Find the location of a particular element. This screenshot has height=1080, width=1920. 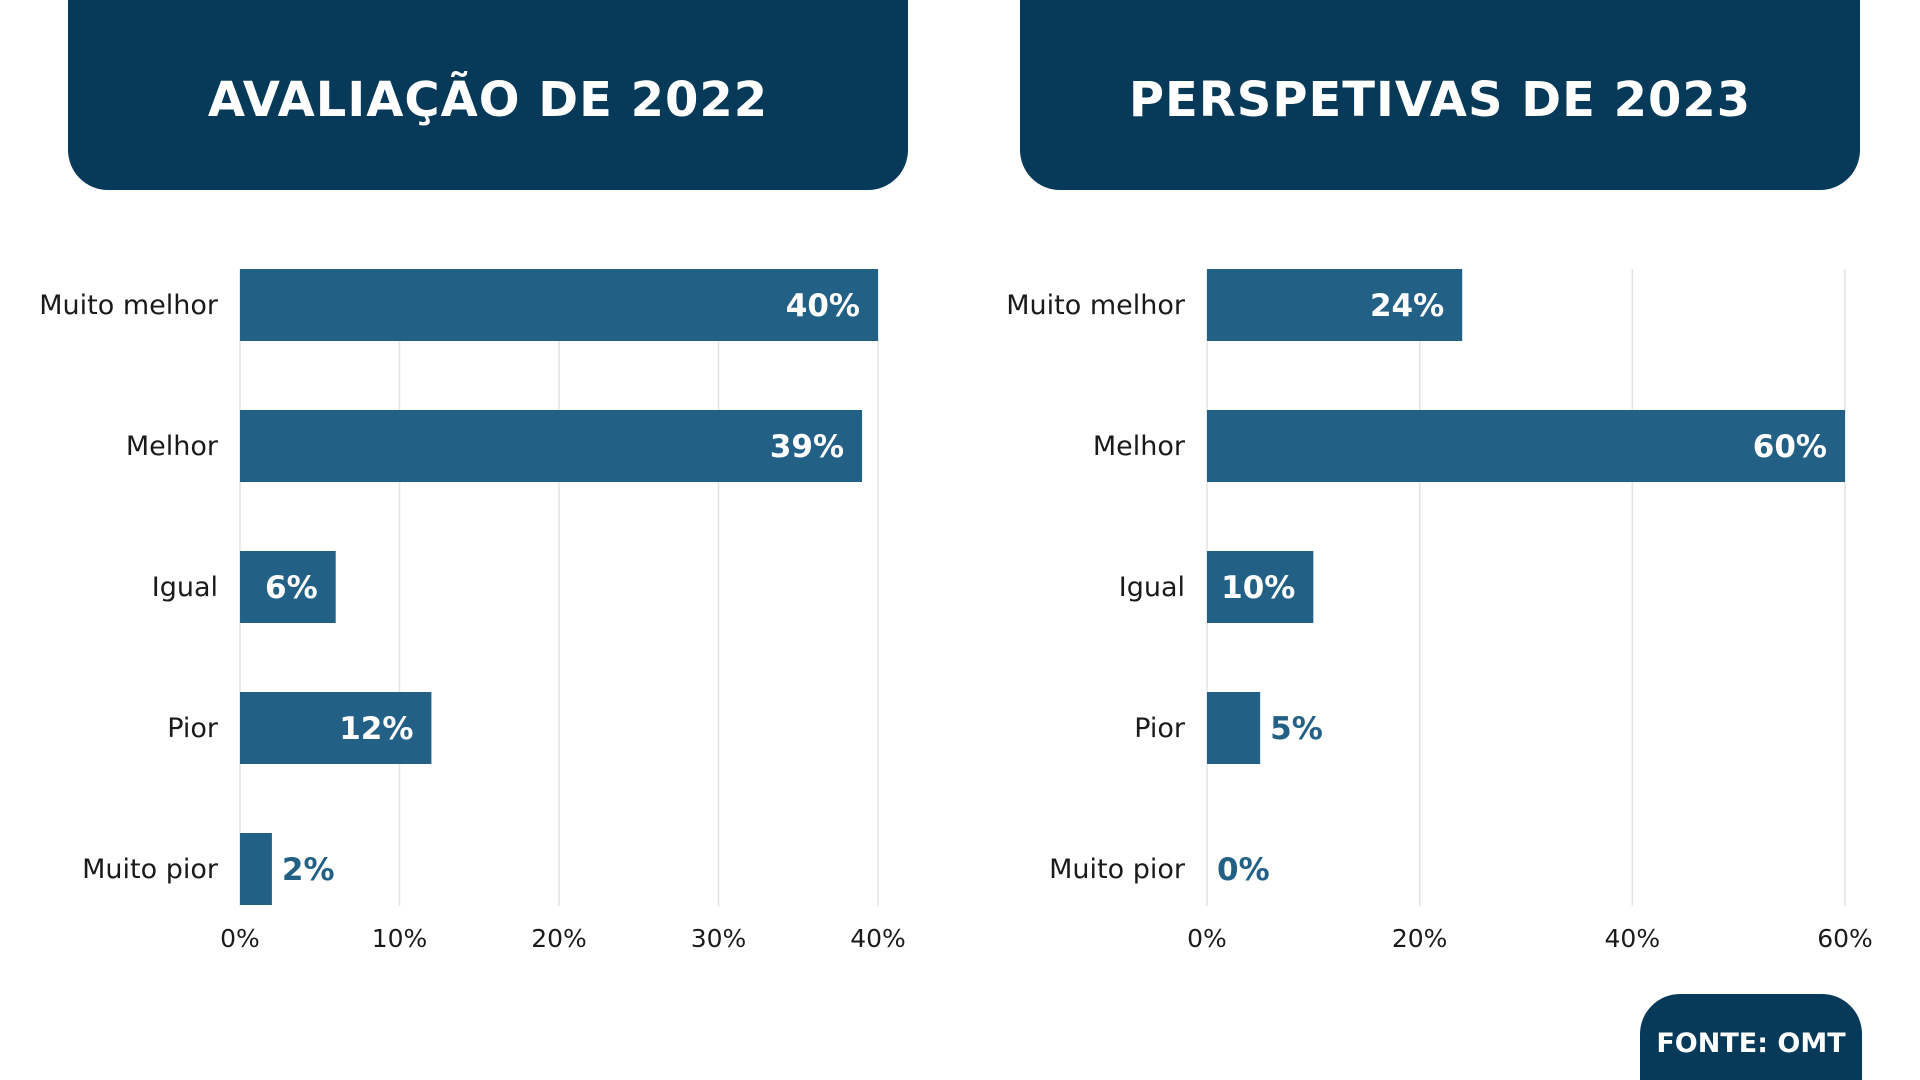

left-tick-label-1: 10% is located at coordinates (400, 938).